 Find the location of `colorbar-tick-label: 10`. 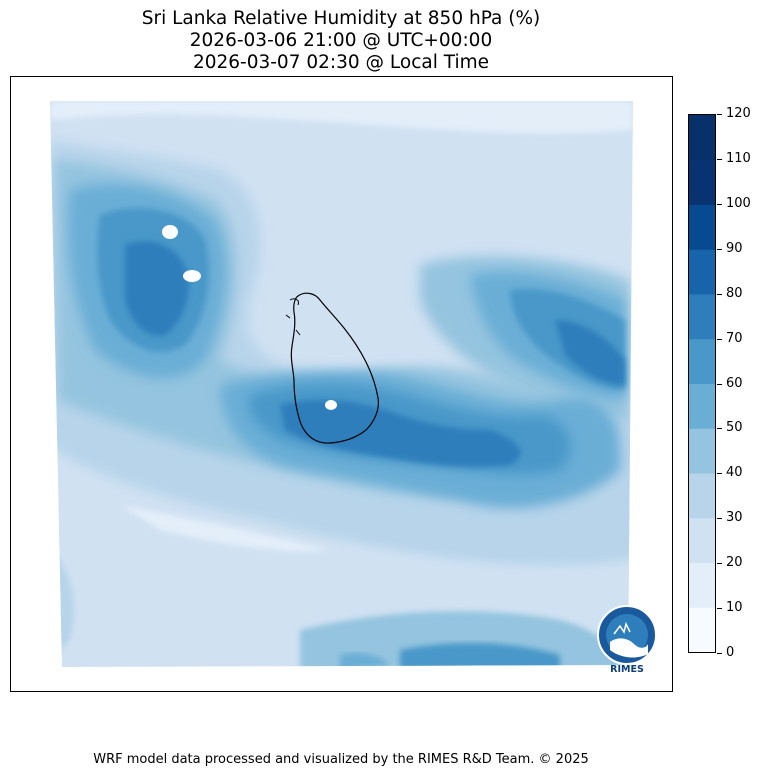

colorbar-tick-label: 10 is located at coordinates (734, 608).